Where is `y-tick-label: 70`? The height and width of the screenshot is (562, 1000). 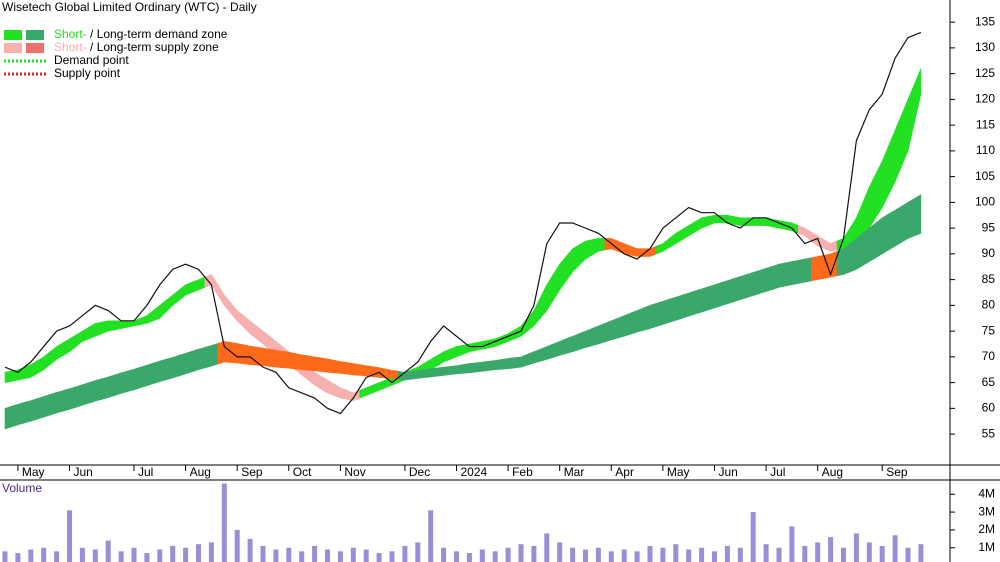 y-tick-label: 70 is located at coordinates (989, 356).